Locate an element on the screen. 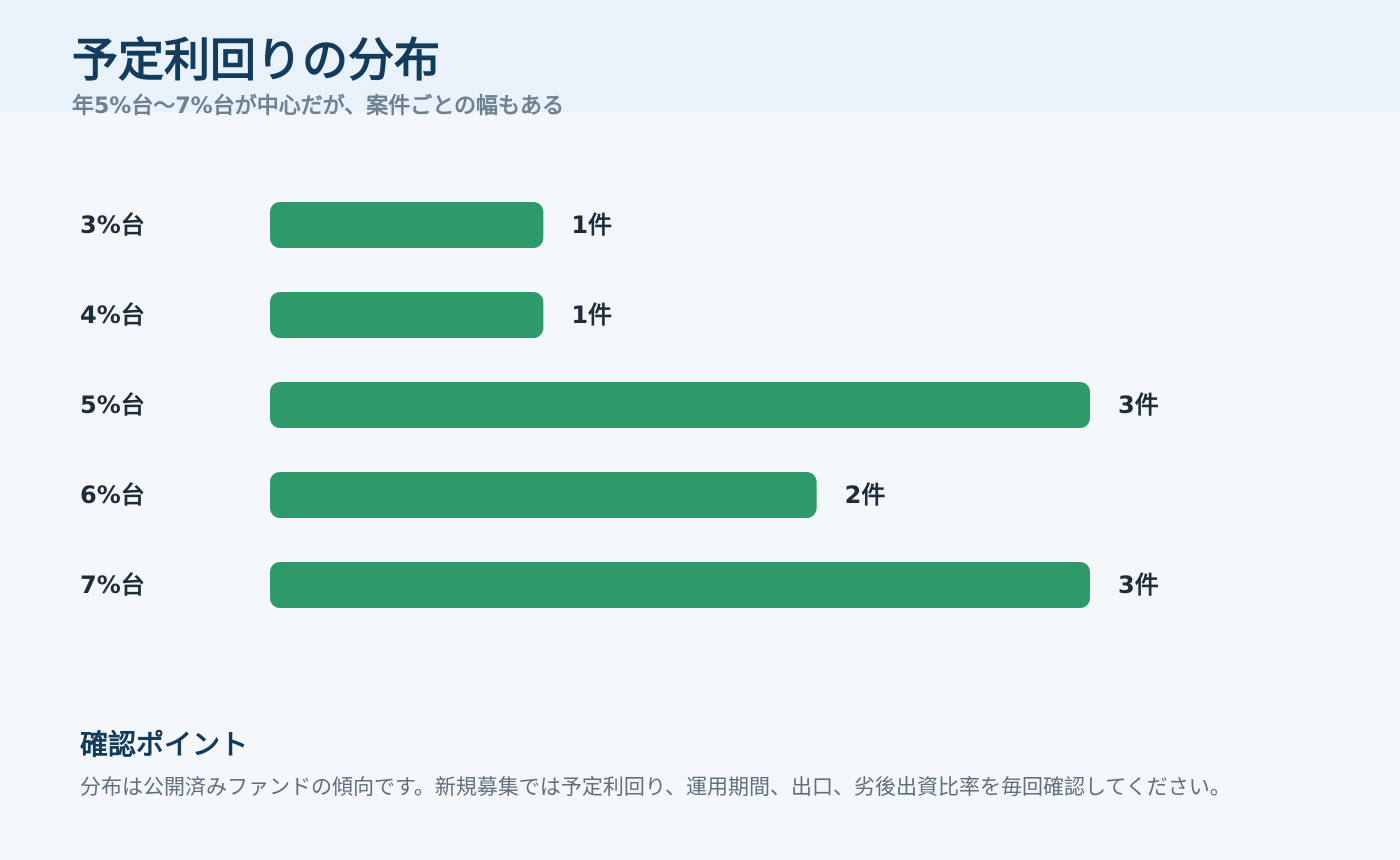  value-label: 2件 is located at coordinates (865, 495).